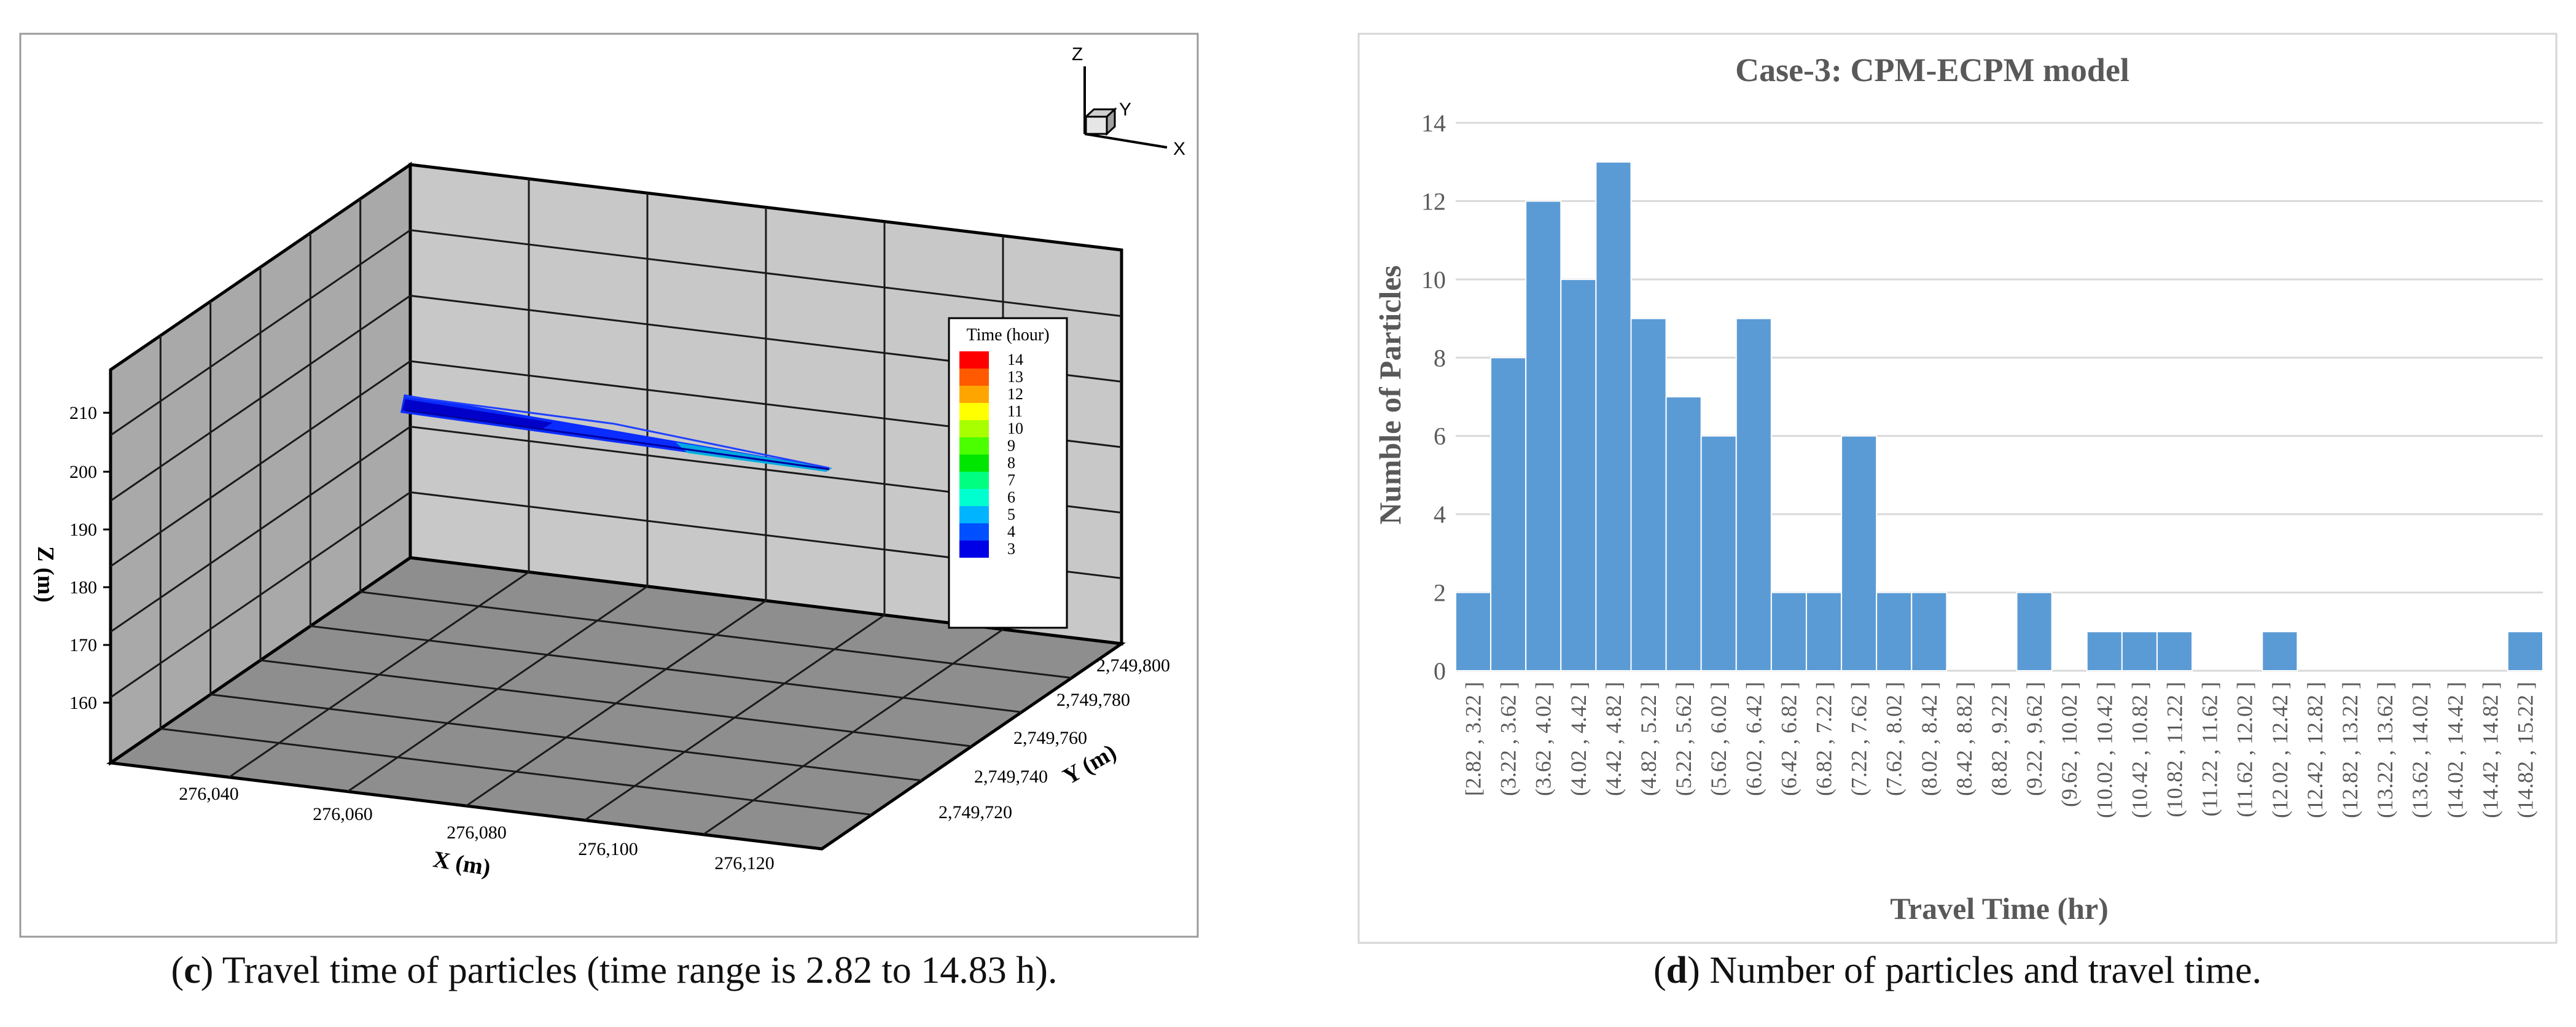 The image size is (2576, 1027). I want to click on legend-level-label: 9, so click(1011, 446).